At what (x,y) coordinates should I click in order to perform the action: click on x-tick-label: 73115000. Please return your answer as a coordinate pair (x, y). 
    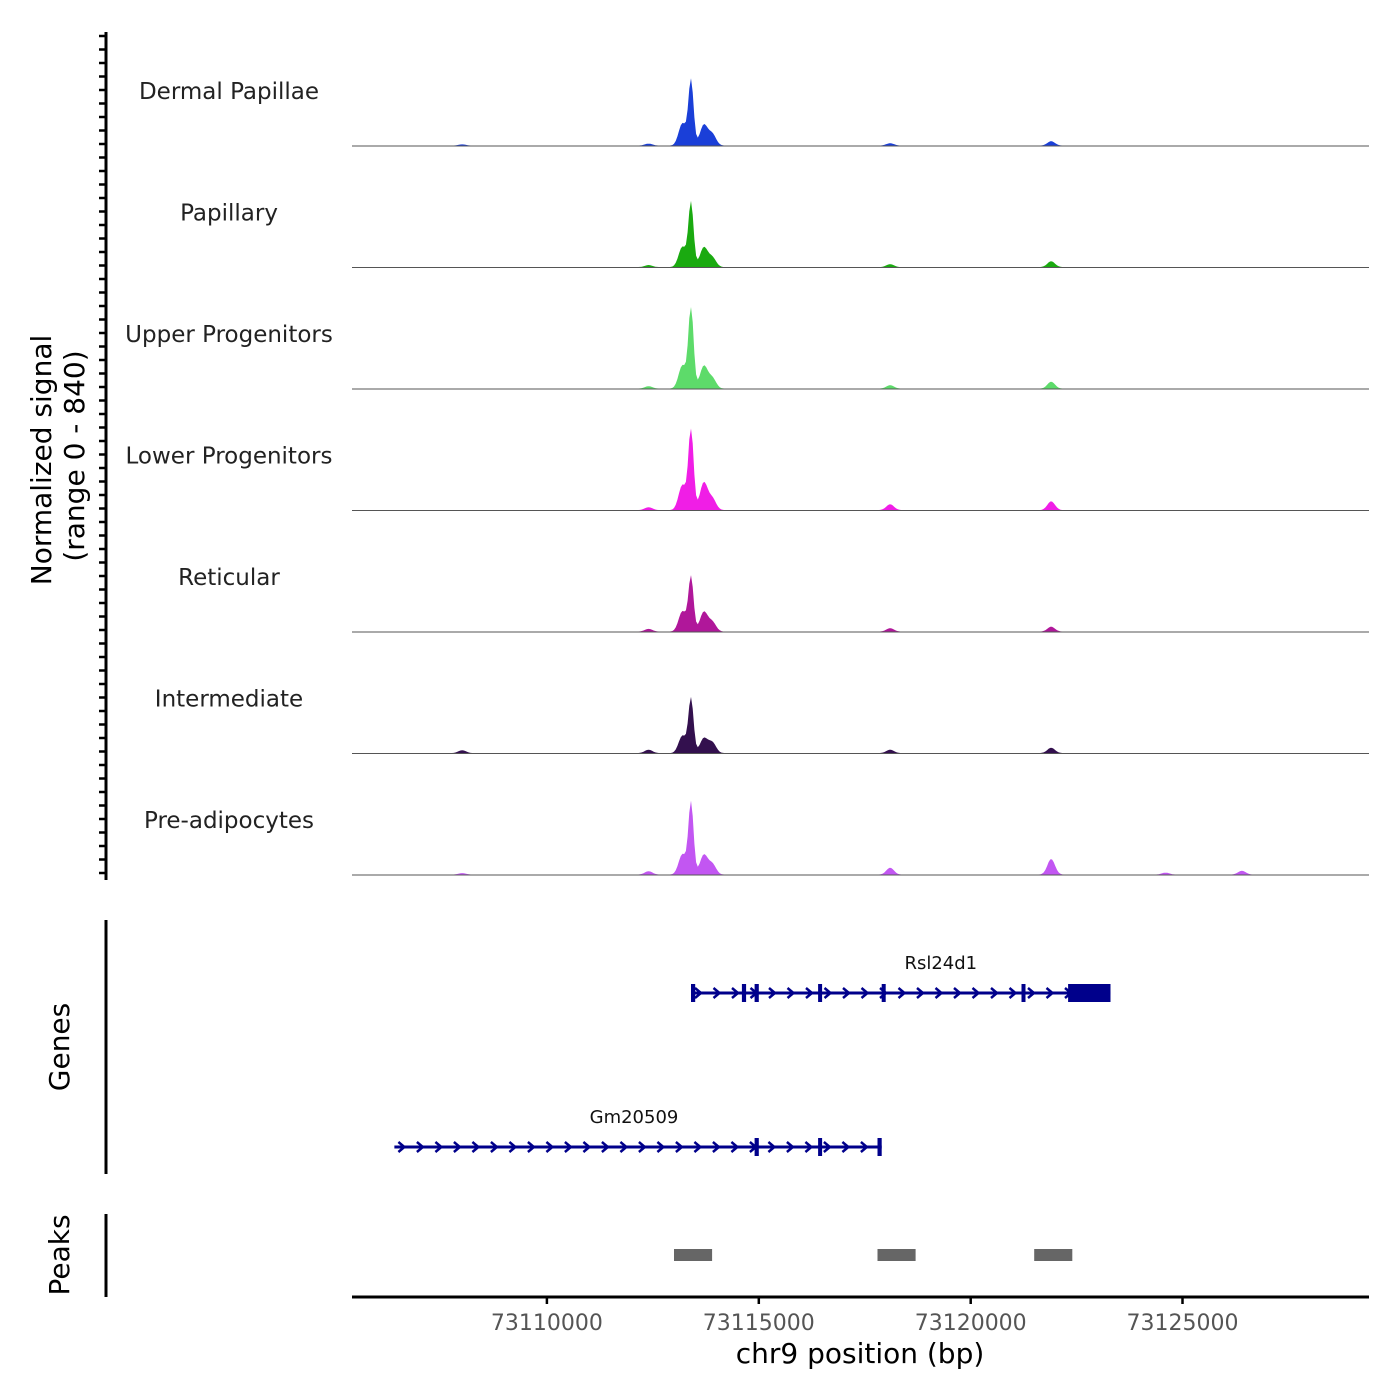
    Looking at the image, I should click on (759, 1323).